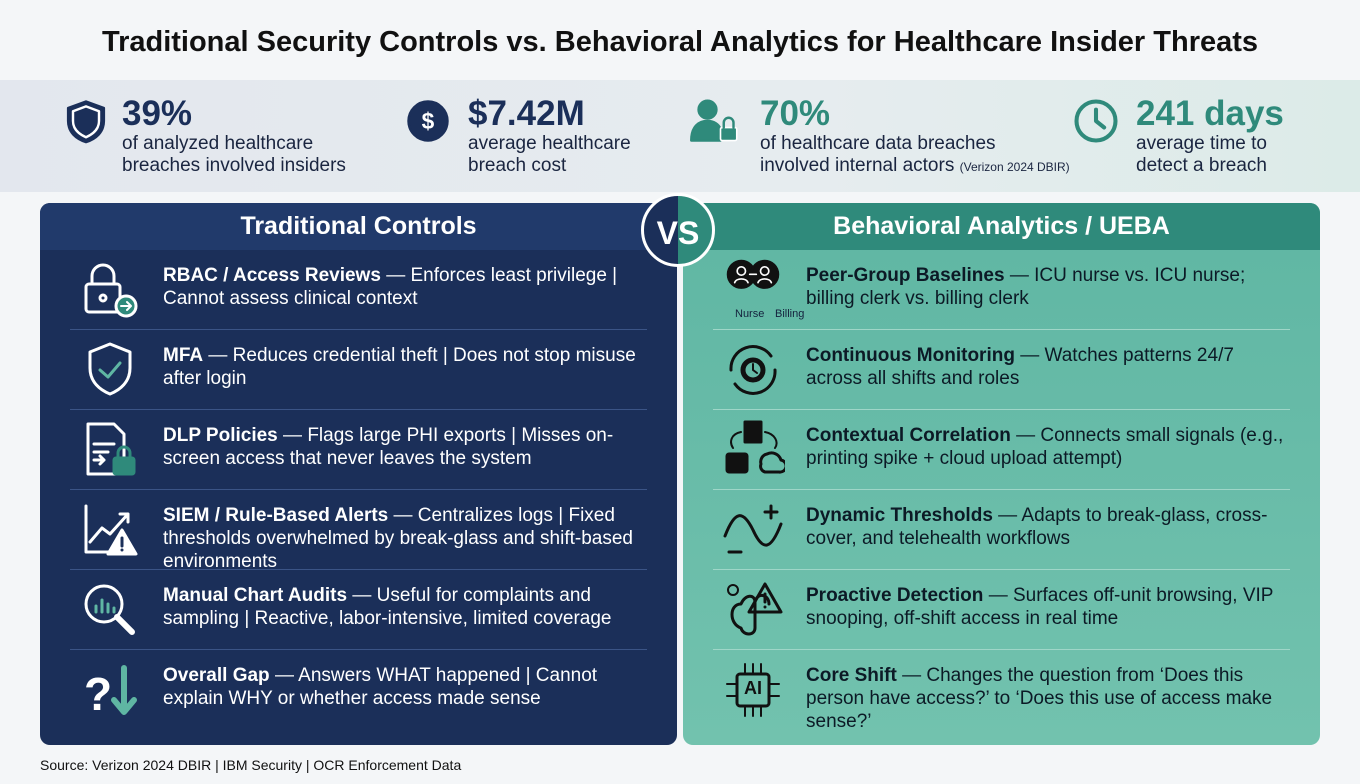  I want to click on icon-graphic: $, so click(428, 121).